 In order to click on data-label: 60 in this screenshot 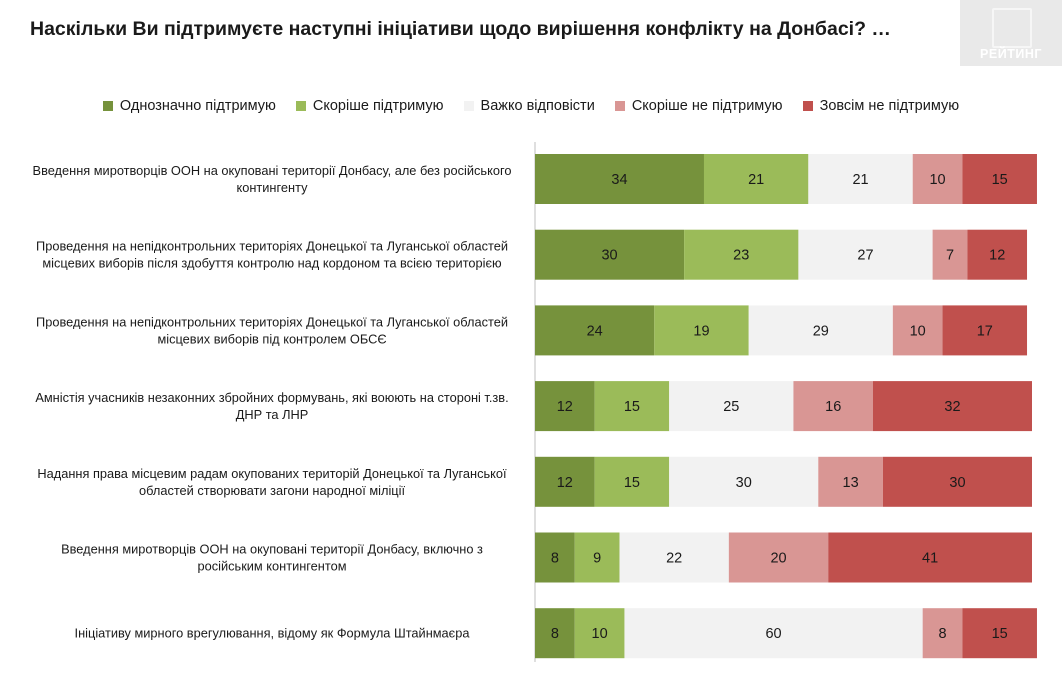, I will do `click(773, 634)`.